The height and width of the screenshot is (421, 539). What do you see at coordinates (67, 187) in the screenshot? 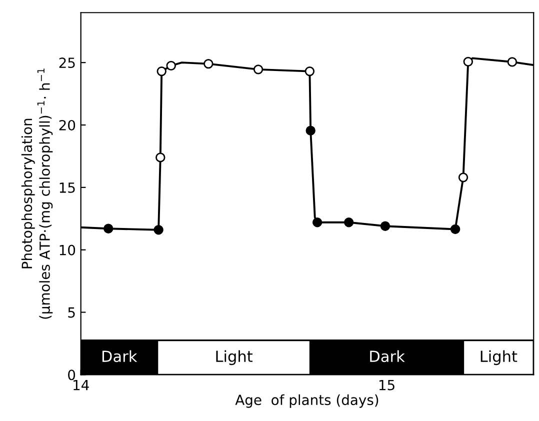
I see `y-tick-label: 15` at bounding box center [67, 187].